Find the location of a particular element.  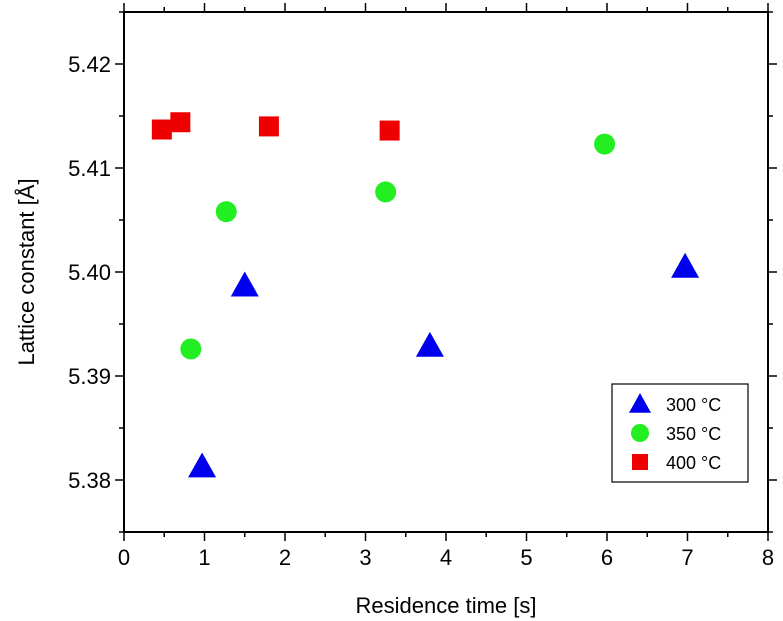

legend: 300 °C 350 °C 400 °C is located at coordinates (680, 433).